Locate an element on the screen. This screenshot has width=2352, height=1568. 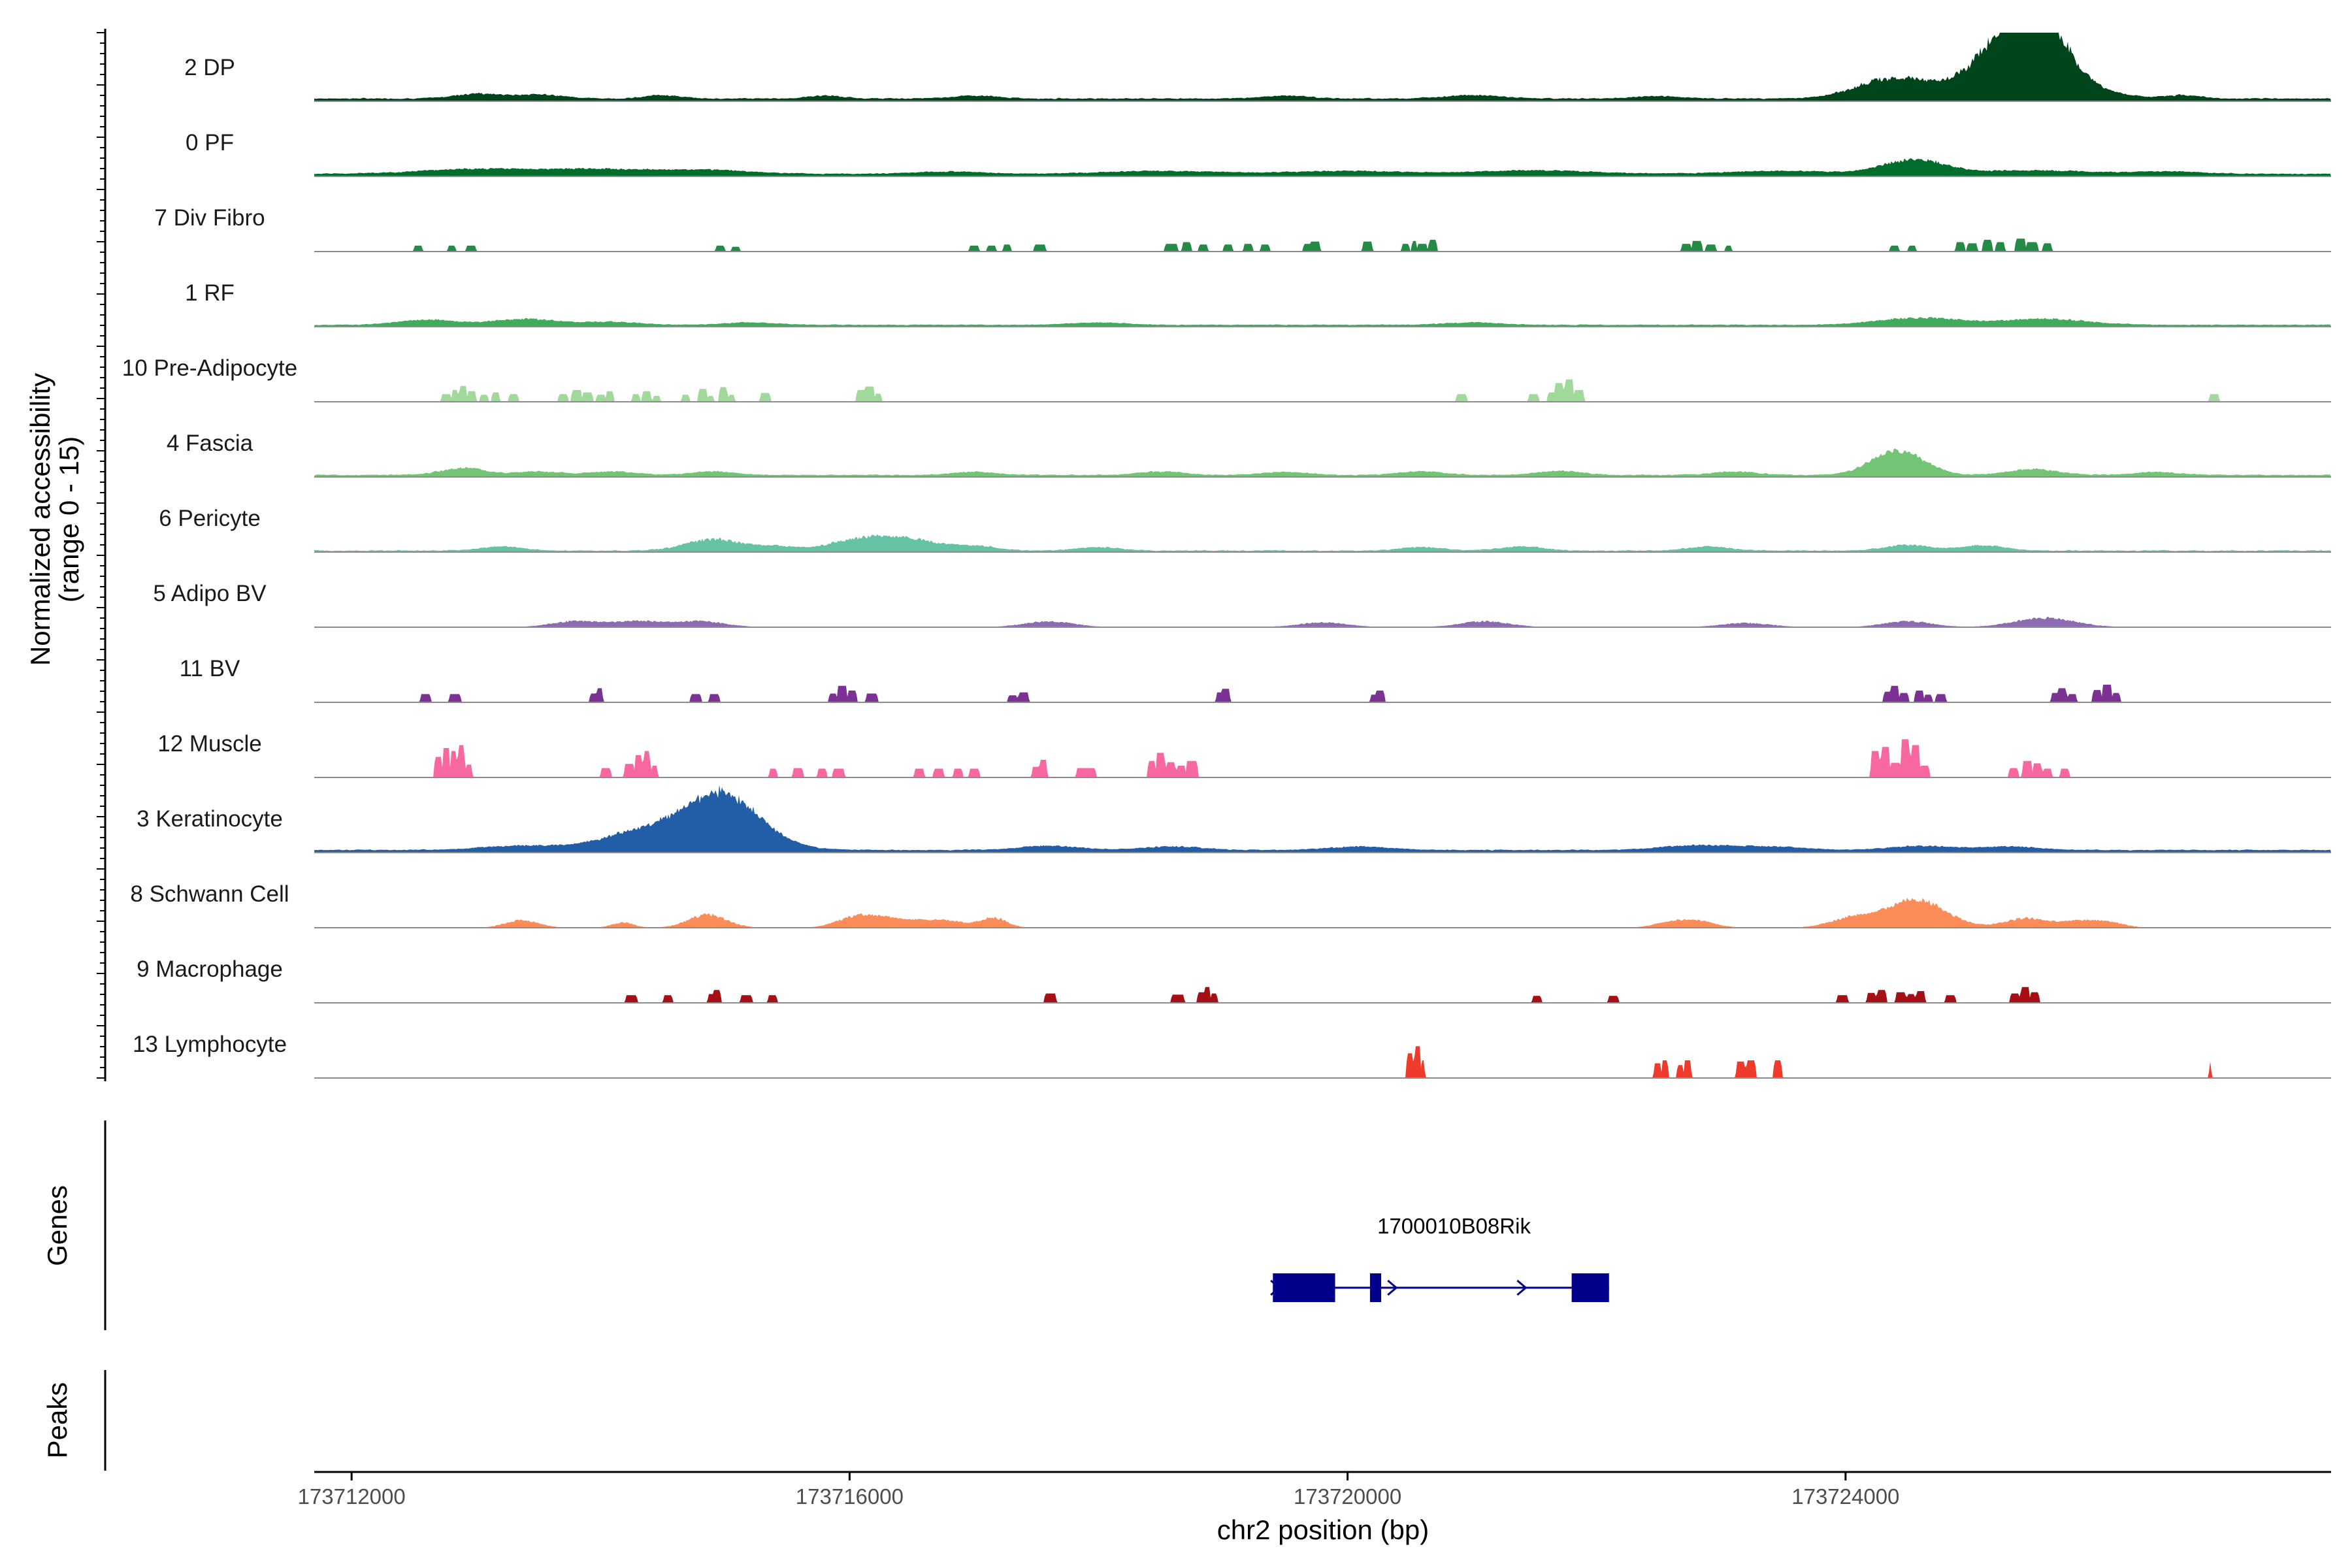
gene-label: 1700010B08Rik is located at coordinates (1454, 1226).